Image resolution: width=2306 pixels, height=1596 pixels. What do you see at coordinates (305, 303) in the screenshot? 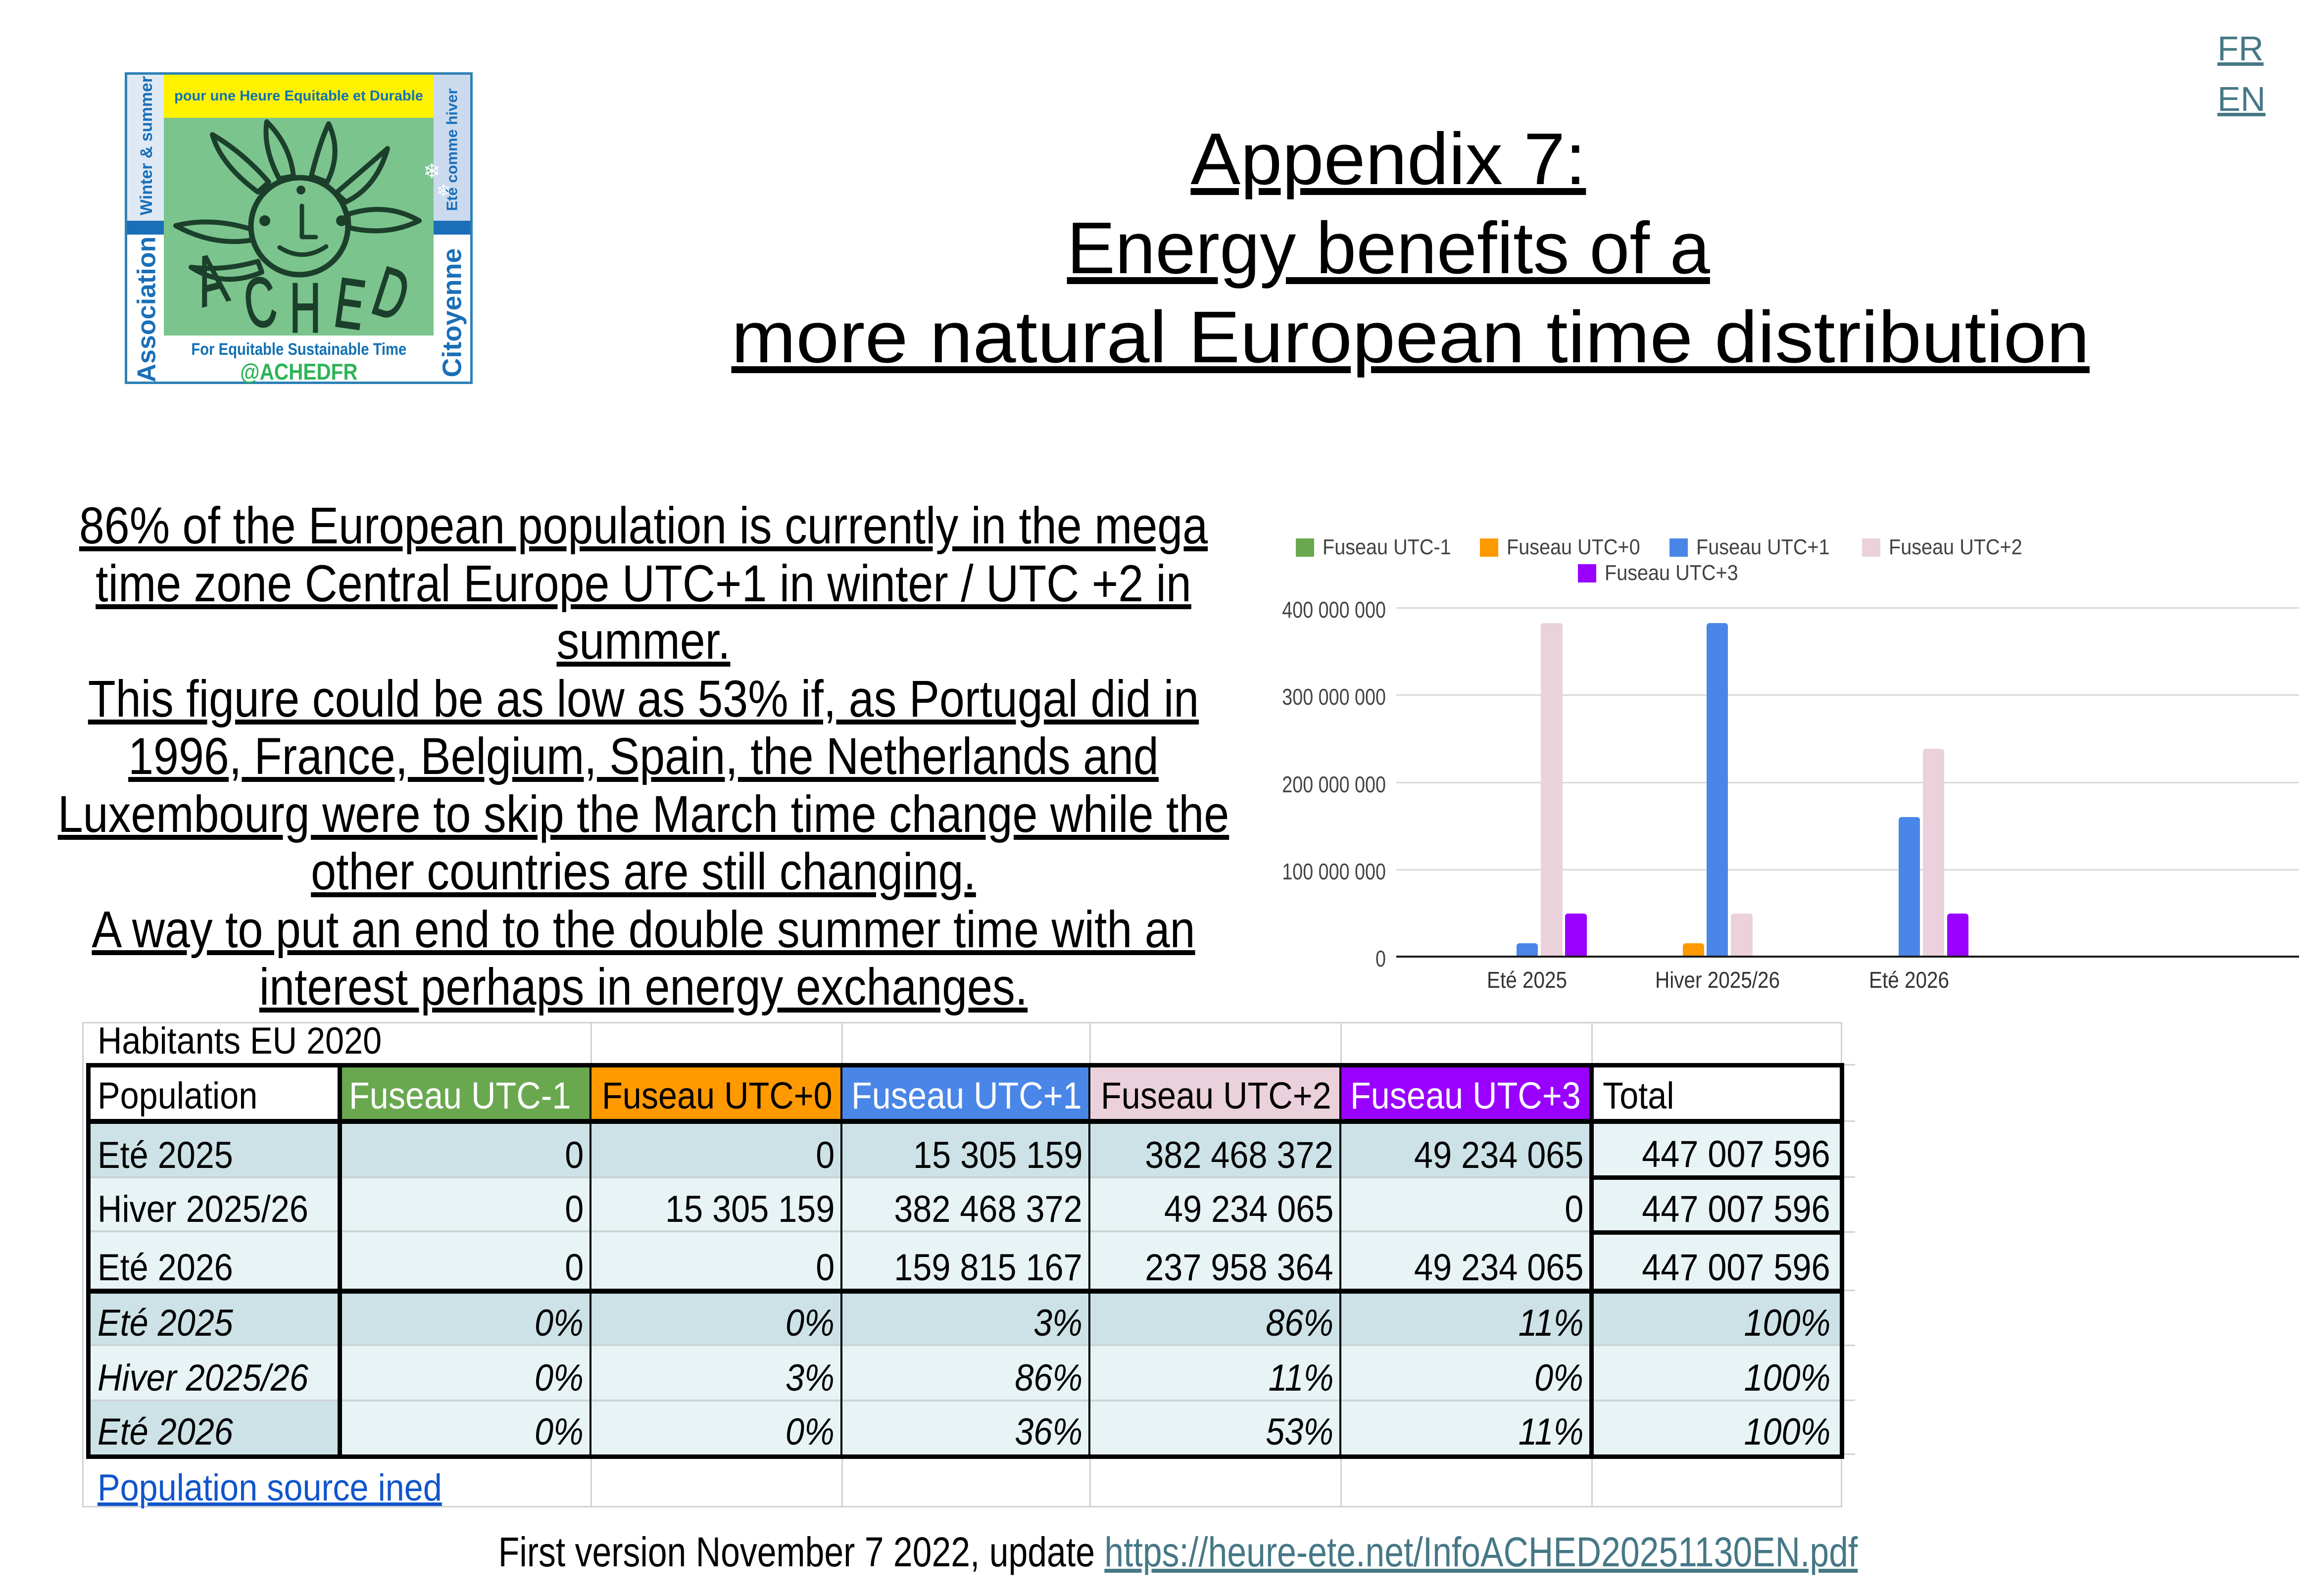
I see `svg-text: H` at bounding box center [305, 303].